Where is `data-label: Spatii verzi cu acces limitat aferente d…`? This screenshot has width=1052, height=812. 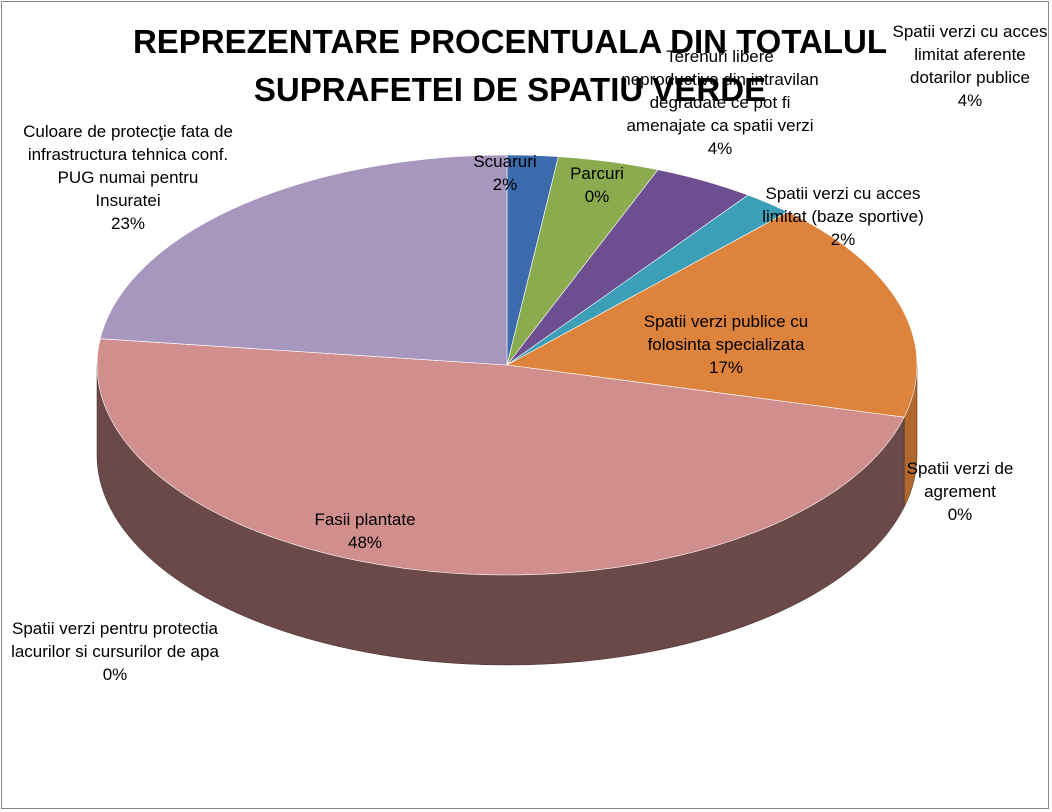 data-label: Spatii verzi cu acces limitat aferente d… is located at coordinates (968, 66).